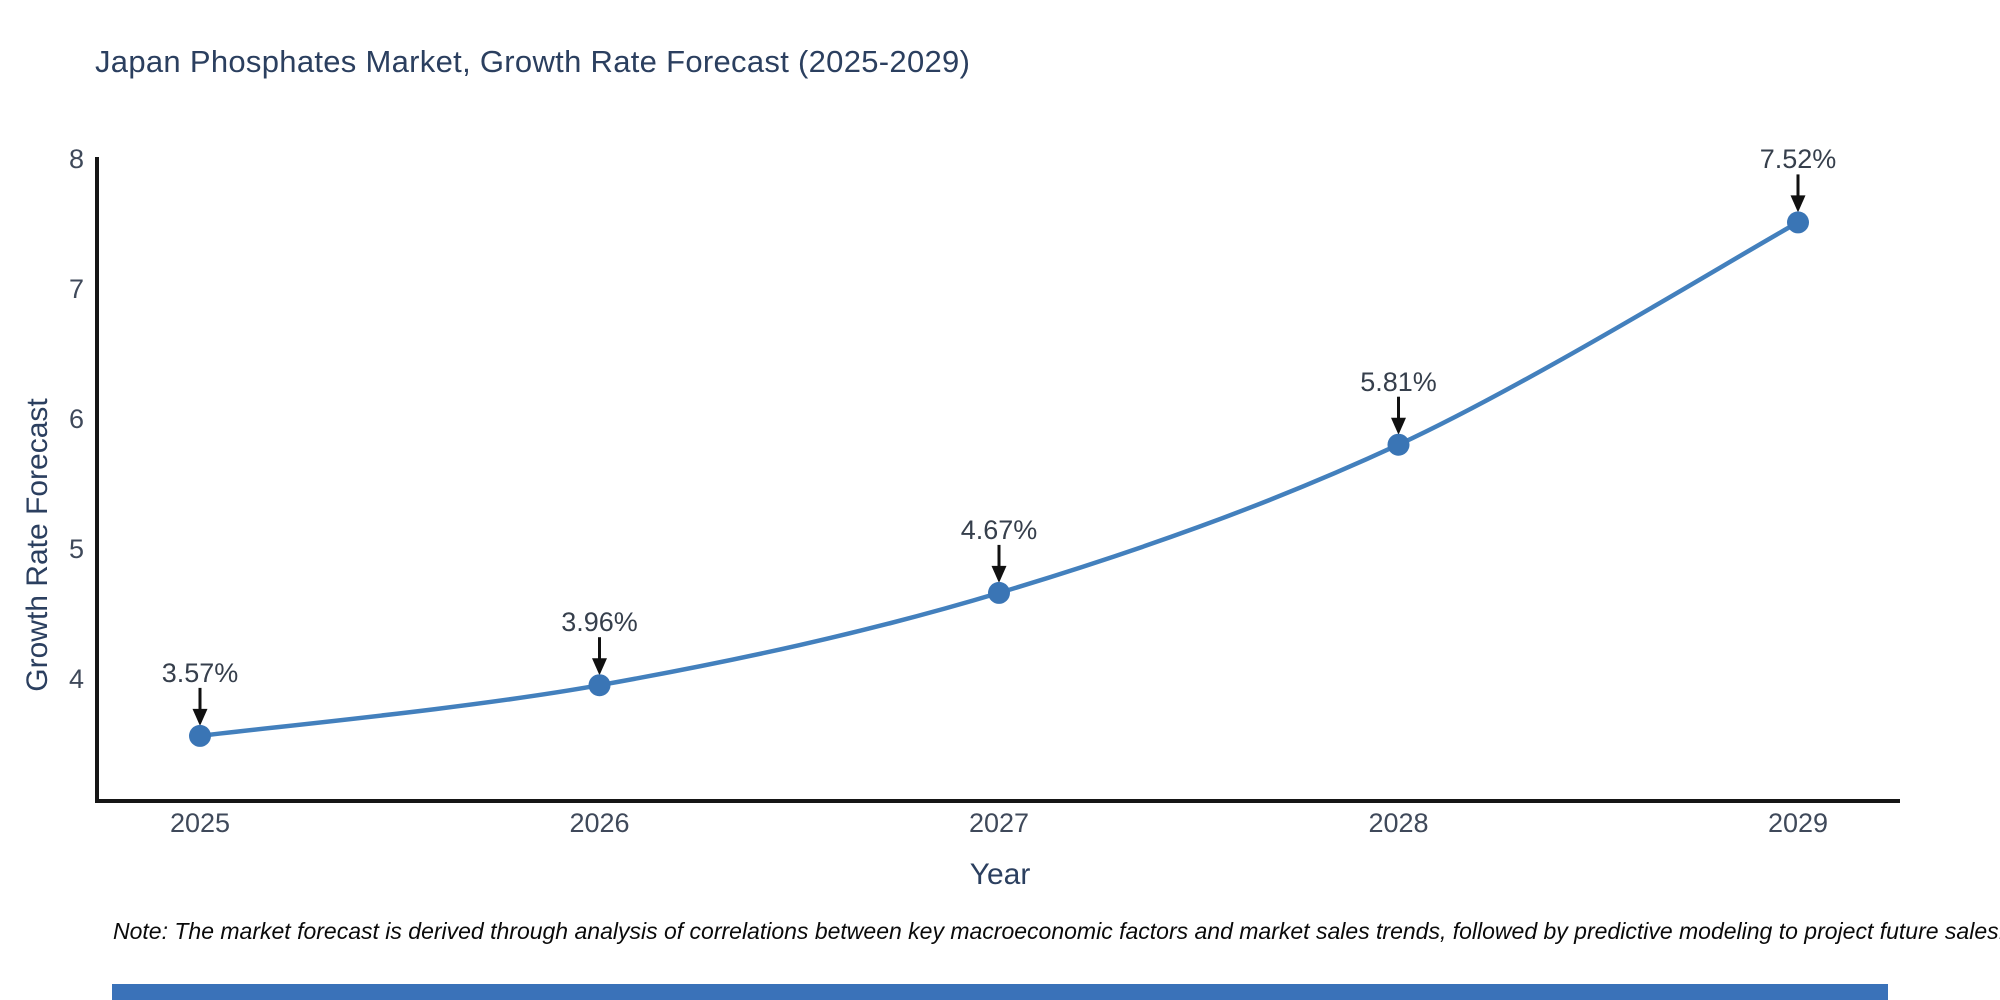 The width and height of the screenshot is (2000, 1000). What do you see at coordinates (1798, 159) in the screenshot?
I see `data-point-label: 7.52%` at bounding box center [1798, 159].